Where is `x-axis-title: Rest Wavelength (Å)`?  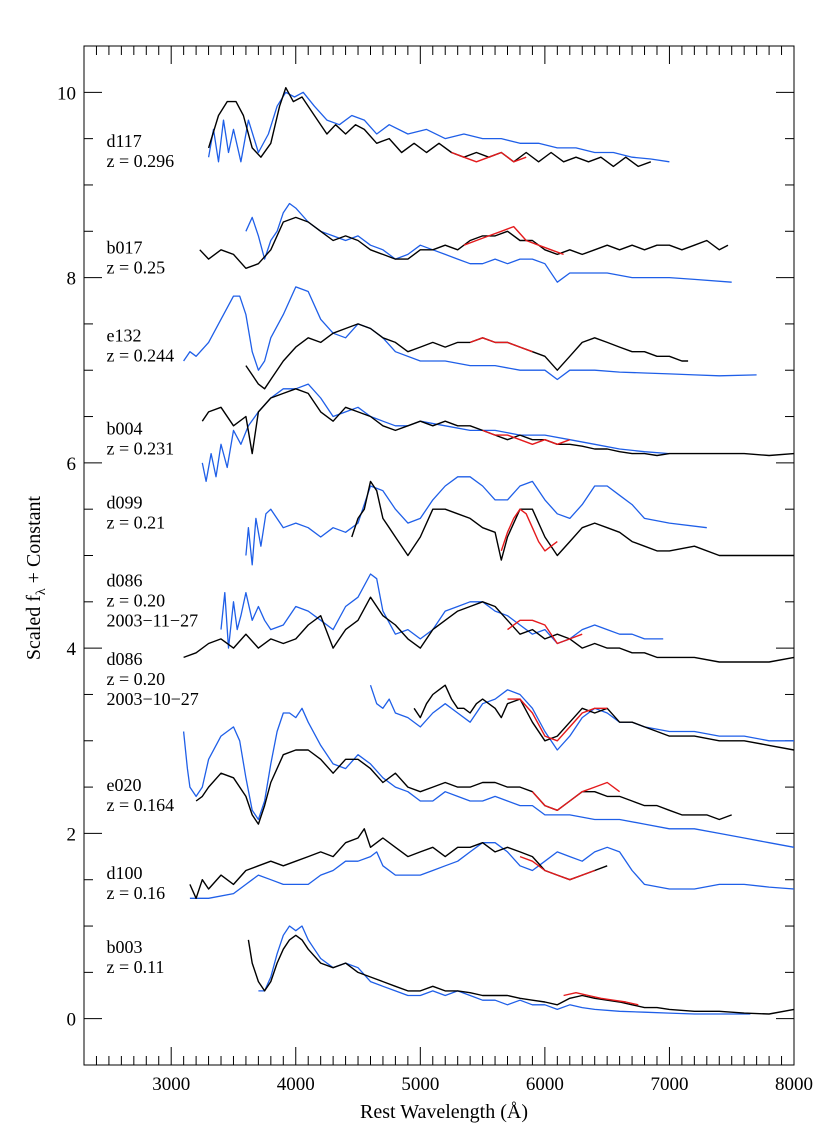
x-axis-title: Rest Wavelength (Å) is located at coordinates (444, 1112).